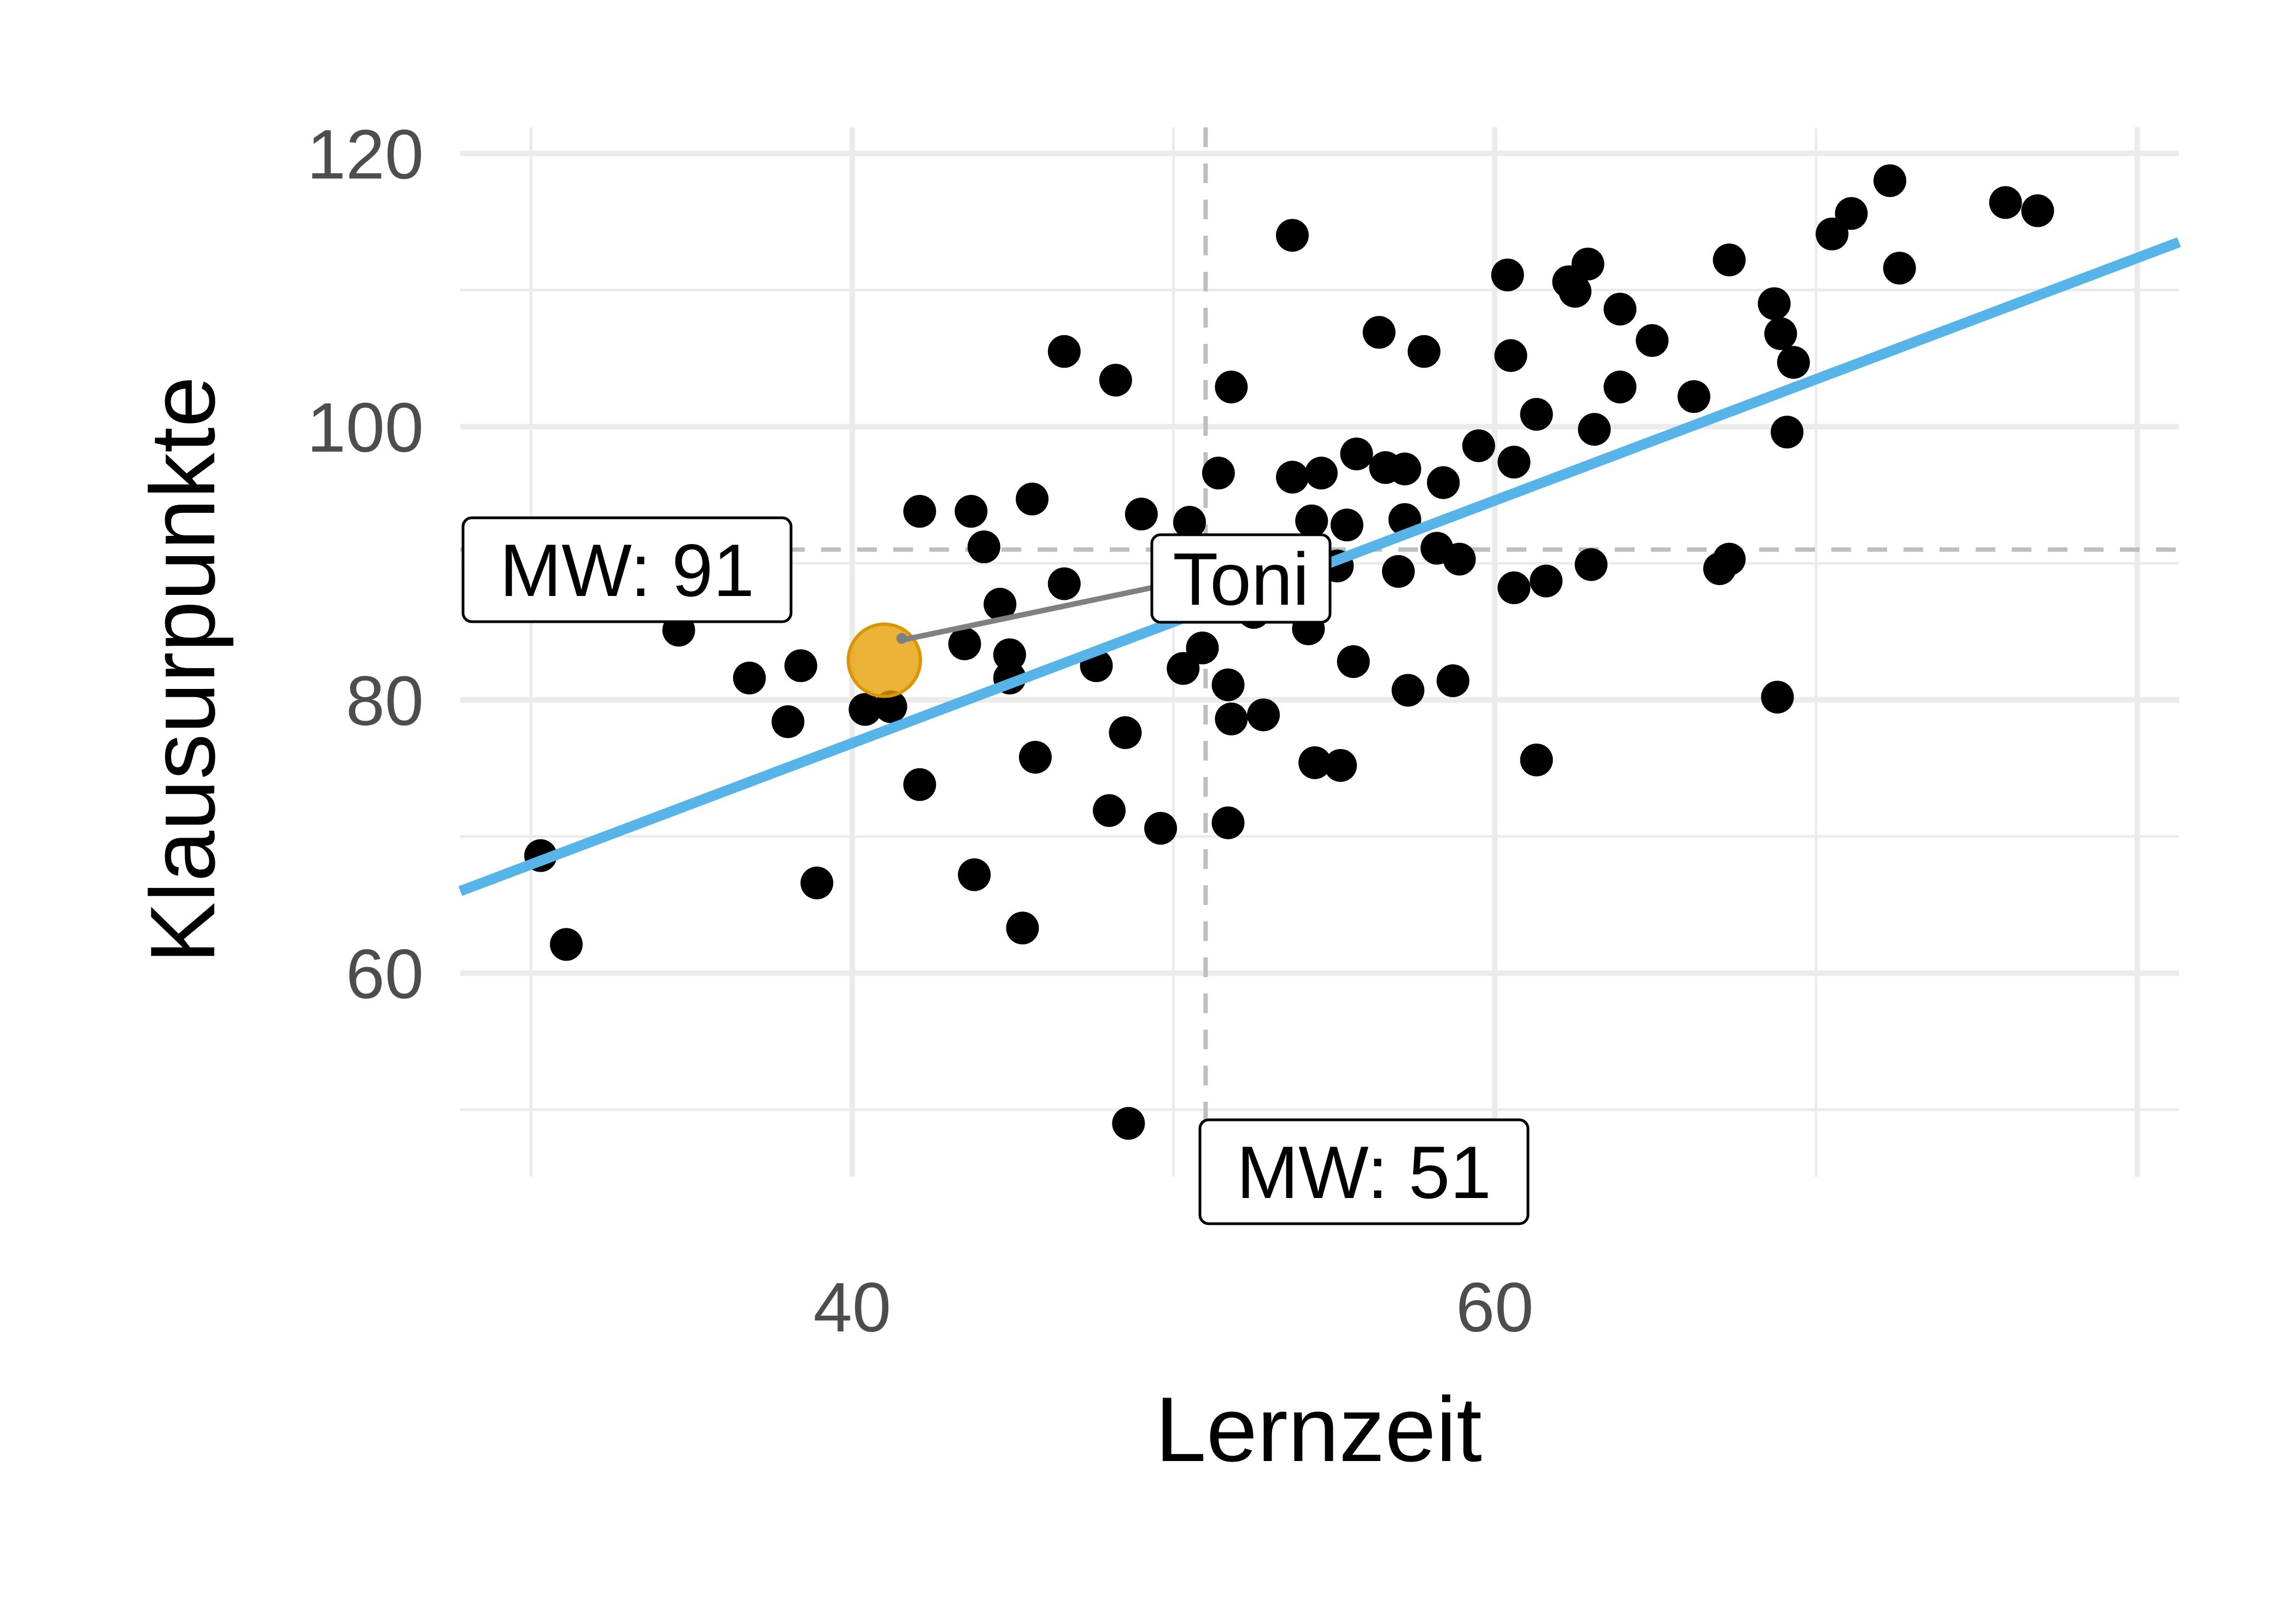 This screenshot has height=1607, width=2296. I want to click on y-tick-label: 120, so click(365, 155).